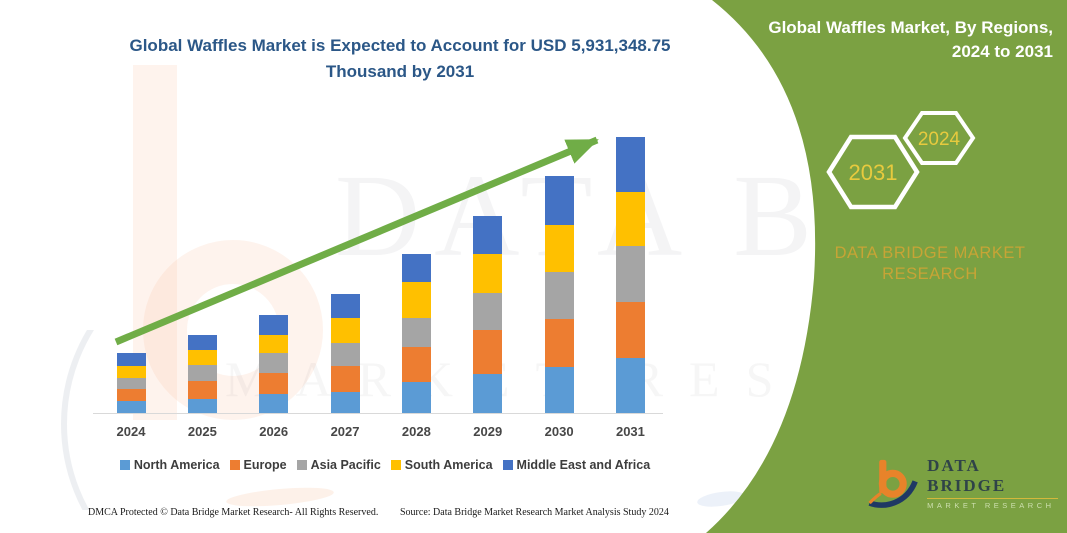 The width and height of the screenshot is (1067, 533). Describe the element at coordinates (345, 379) in the screenshot. I see `bar-segment-2027-europe` at that location.